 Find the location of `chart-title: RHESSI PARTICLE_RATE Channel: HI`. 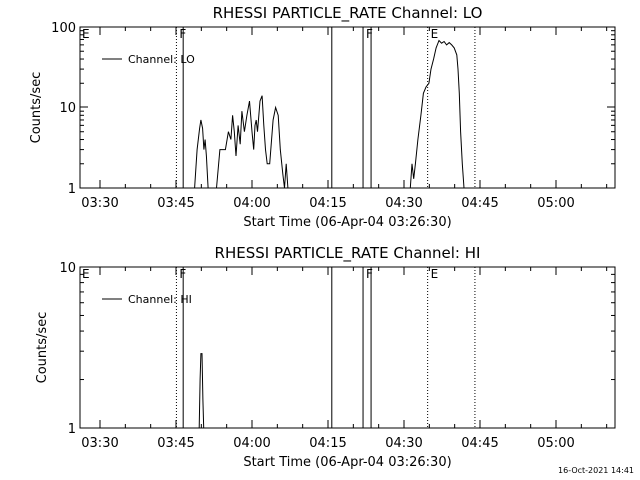

chart-title: RHESSI PARTICLE_RATE Channel: HI is located at coordinates (348, 253).